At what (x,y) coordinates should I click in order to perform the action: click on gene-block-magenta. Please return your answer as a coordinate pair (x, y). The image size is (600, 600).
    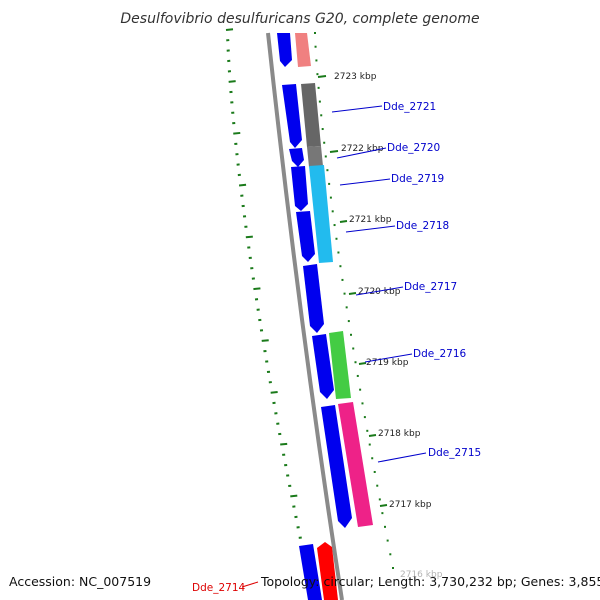
    Looking at the image, I should click on (355, 464).